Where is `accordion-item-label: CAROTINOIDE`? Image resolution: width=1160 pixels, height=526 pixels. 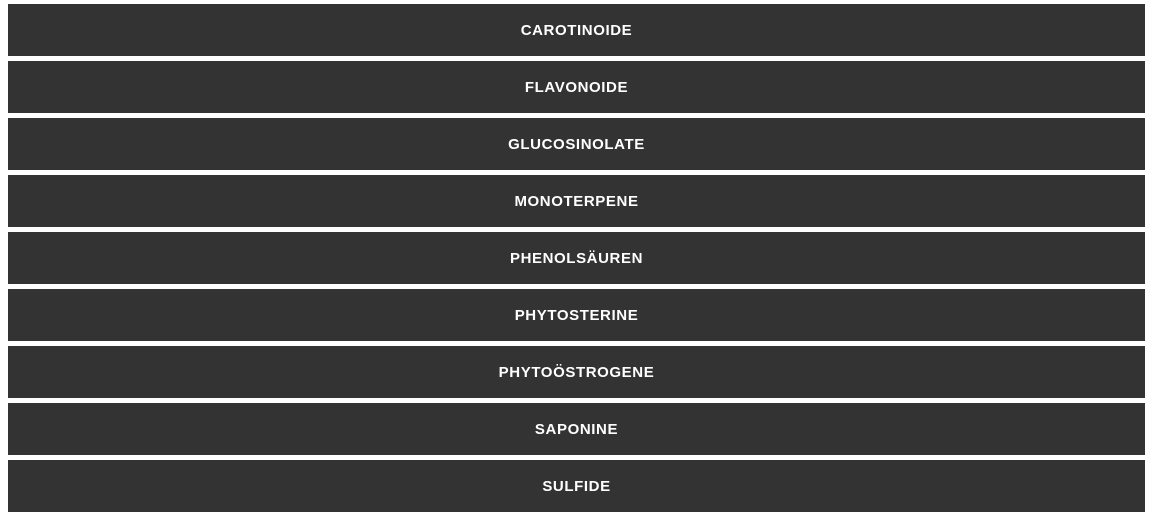 accordion-item-label: CAROTINOIDE is located at coordinates (576, 30).